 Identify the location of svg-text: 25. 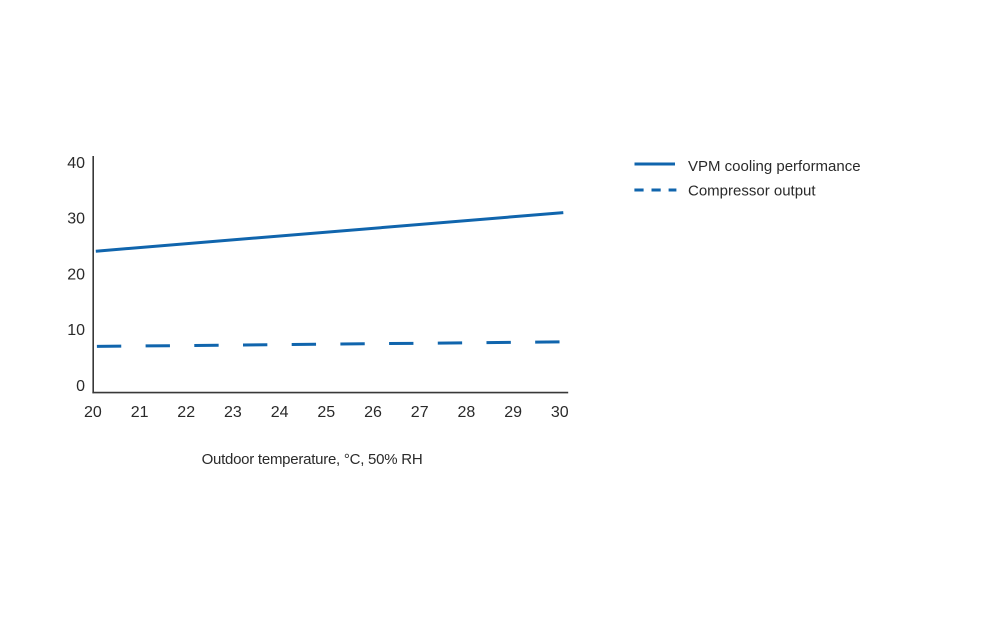
(326, 412).